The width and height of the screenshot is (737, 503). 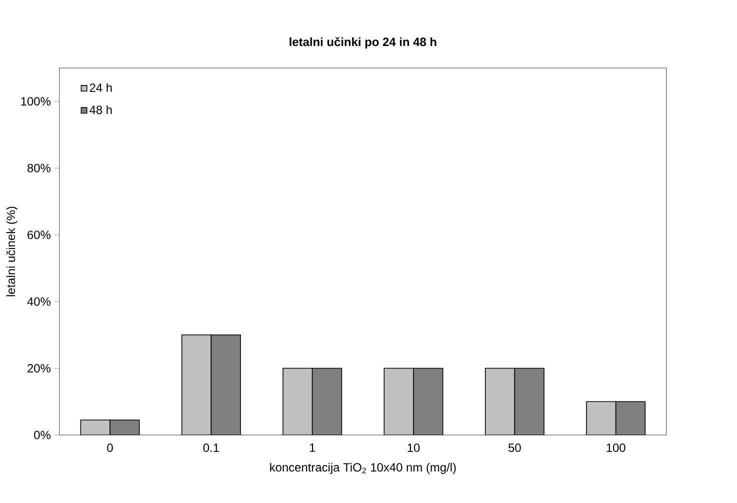 I want to click on y-axis-title: letalni učinek (%), so click(x=12, y=251).